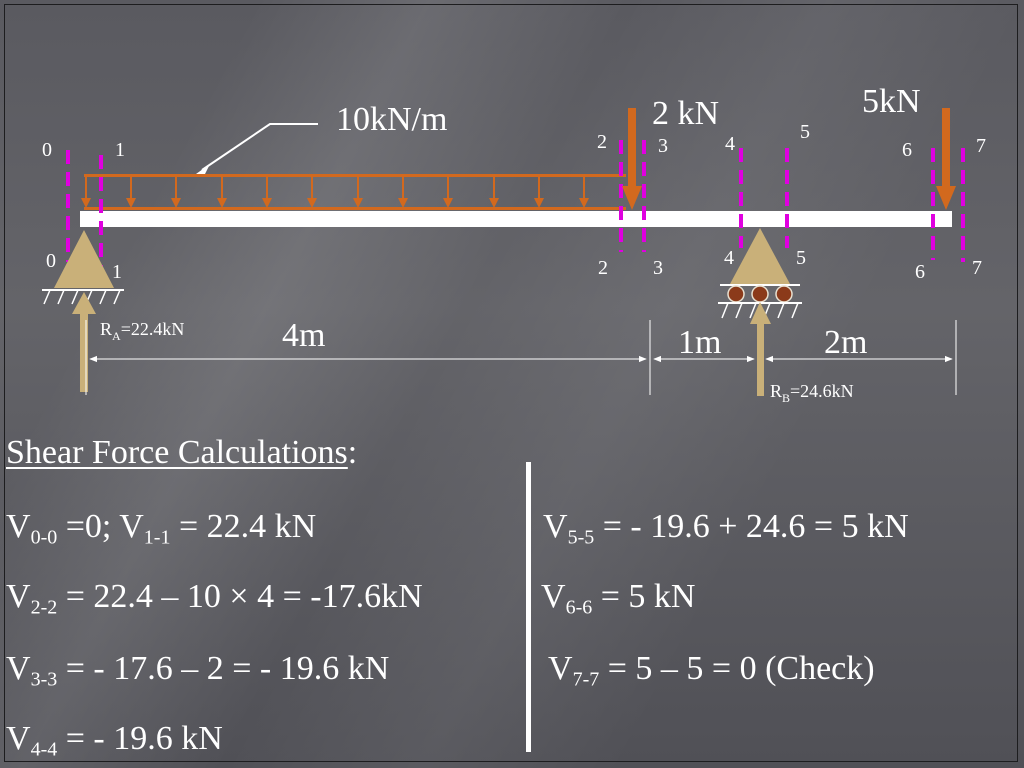  I want to click on equation-v3: V3-3 = - 17.6 – 2 = - 19.6 kN, so click(198, 670).